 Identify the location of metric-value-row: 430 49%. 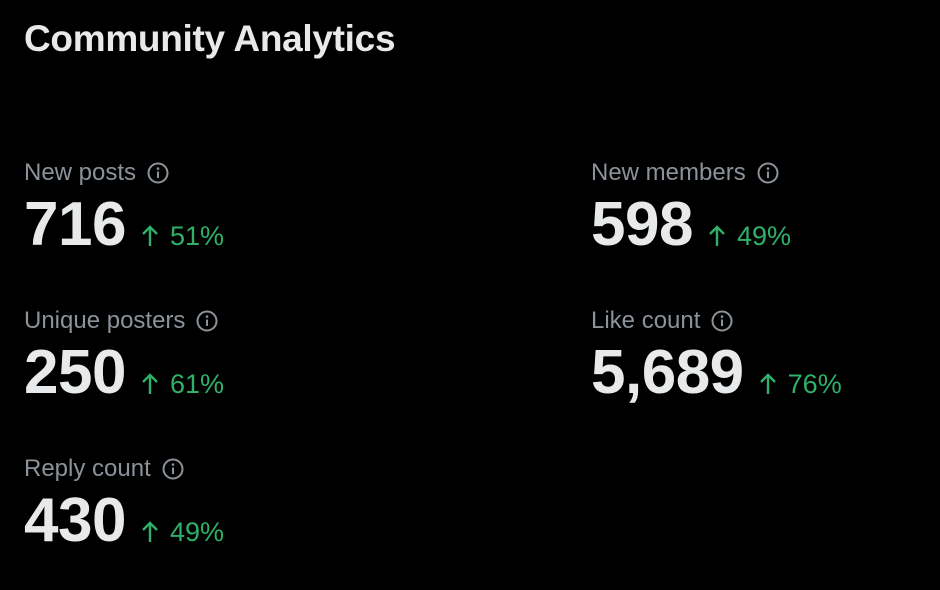
(124, 521).